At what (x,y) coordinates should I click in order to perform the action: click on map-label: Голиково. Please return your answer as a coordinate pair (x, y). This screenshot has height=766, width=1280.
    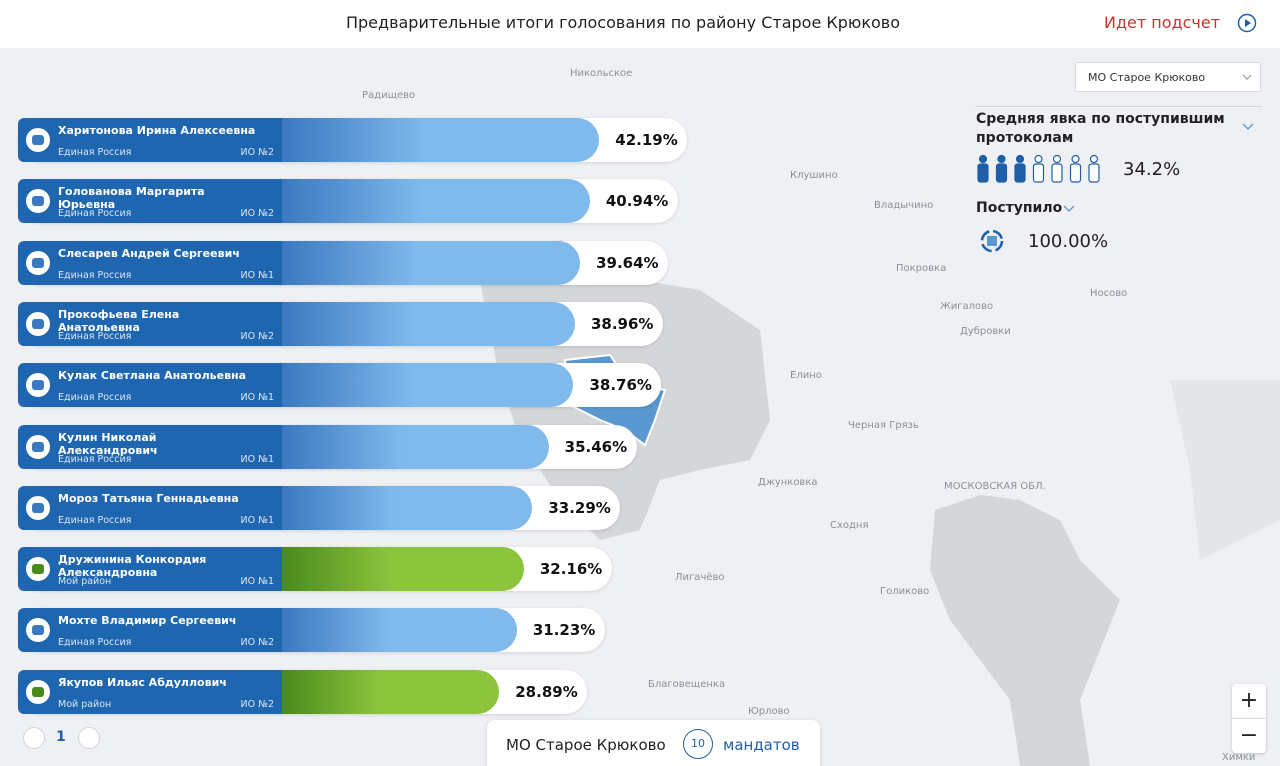
    Looking at the image, I should click on (904, 591).